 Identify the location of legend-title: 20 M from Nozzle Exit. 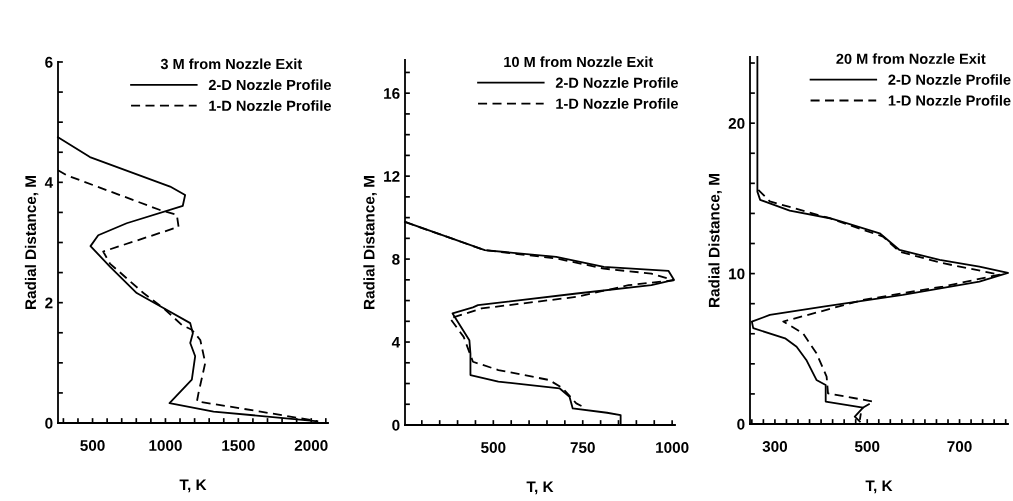
(911, 58).